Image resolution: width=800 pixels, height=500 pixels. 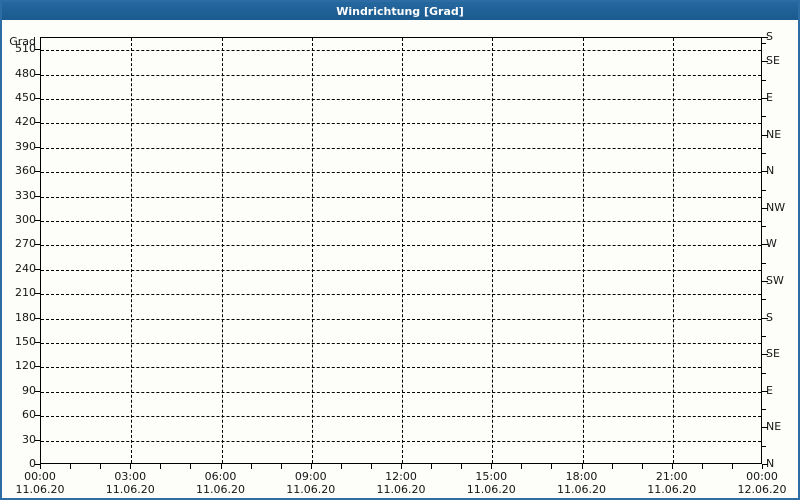 I want to click on y-axis-tick-label: 510, so click(x=25, y=49).